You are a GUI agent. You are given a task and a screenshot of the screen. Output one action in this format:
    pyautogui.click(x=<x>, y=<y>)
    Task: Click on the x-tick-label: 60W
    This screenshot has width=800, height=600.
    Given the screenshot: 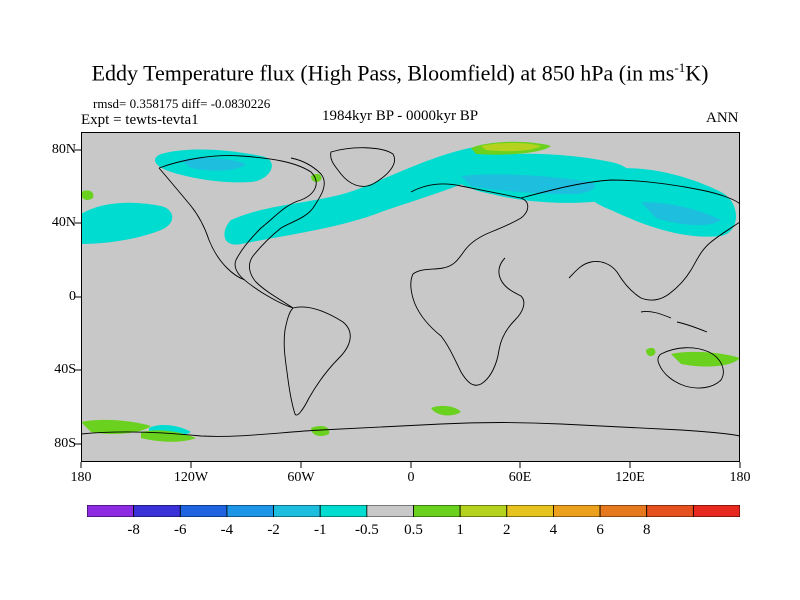 What is the action you would take?
    pyautogui.click(x=301, y=477)
    